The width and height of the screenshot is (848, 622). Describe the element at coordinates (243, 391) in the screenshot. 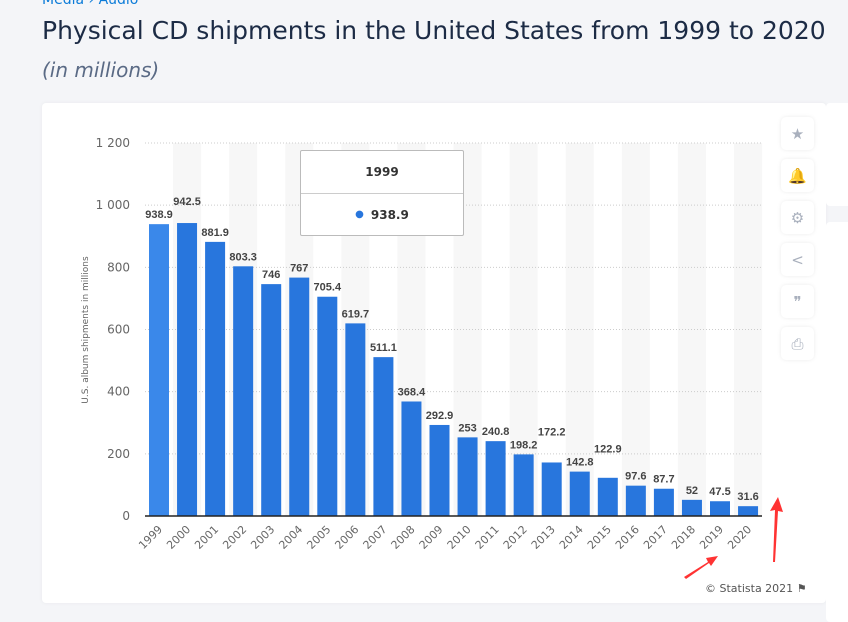

I see `bar-2002` at that location.